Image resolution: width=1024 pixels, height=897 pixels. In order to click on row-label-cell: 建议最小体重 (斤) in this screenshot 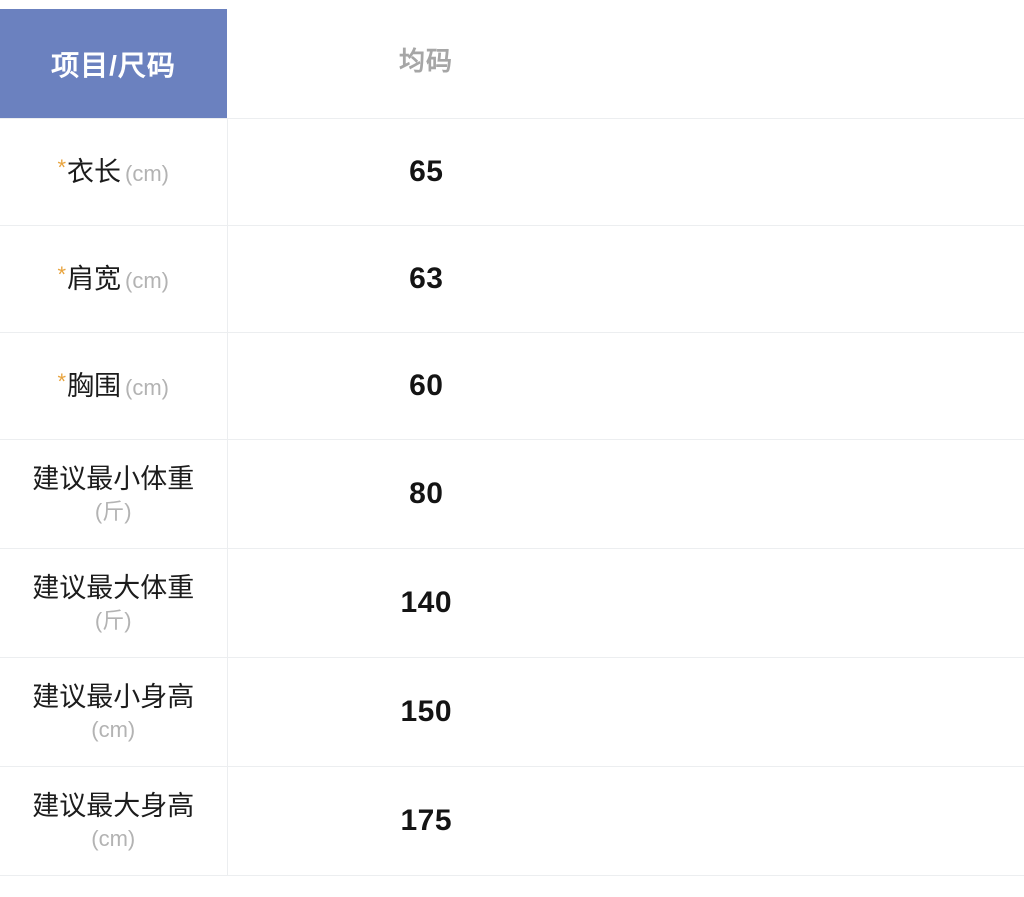, I will do `click(114, 494)`.